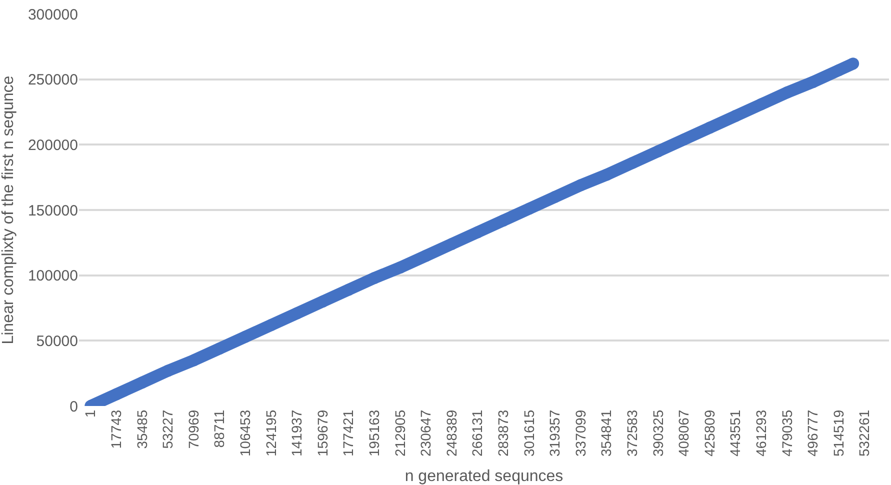 The image size is (891, 485). What do you see at coordinates (786, 433) in the screenshot?
I see `x-tick-label: 479035` at bounding box center [786, 433].